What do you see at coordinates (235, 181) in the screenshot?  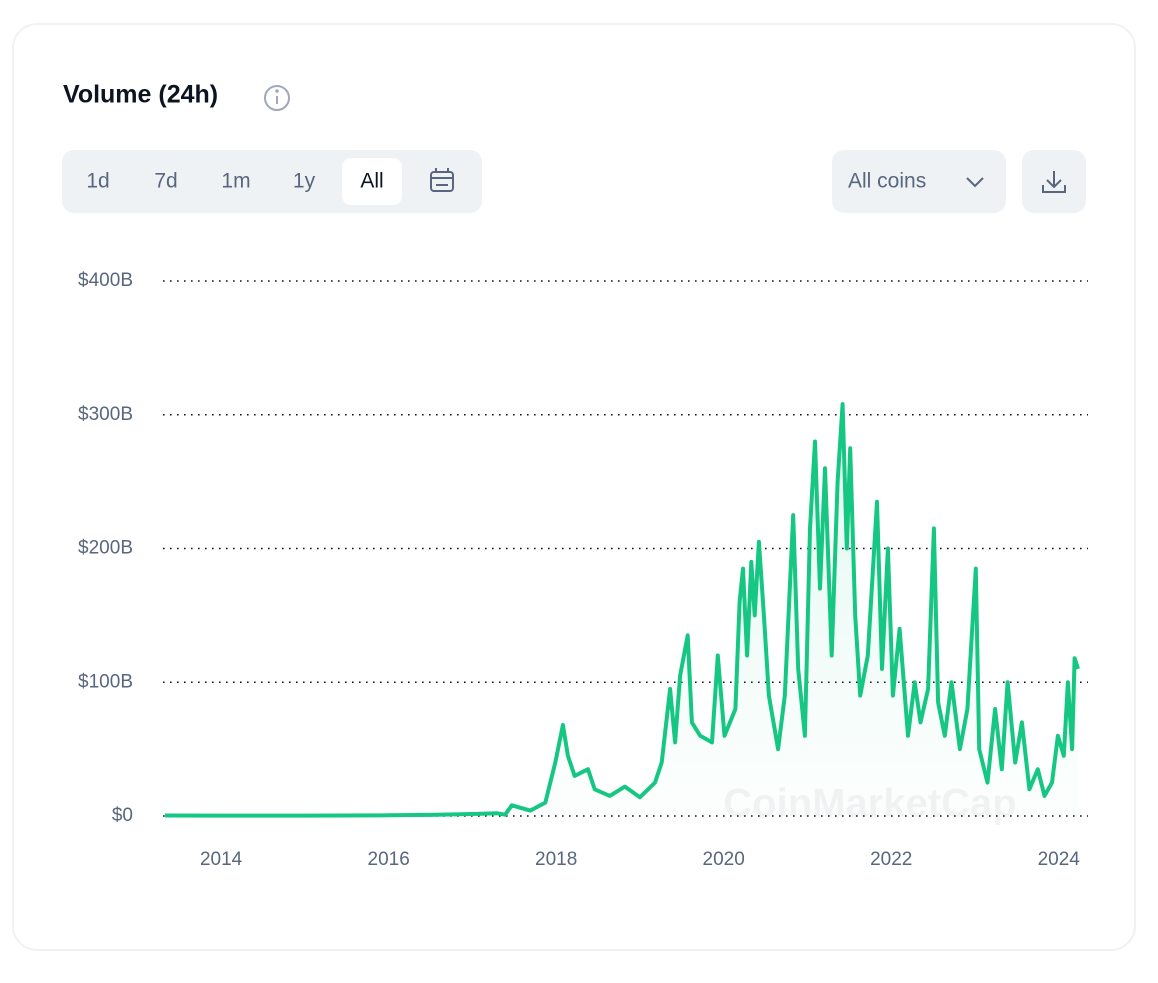 I see `range-button: 1m` at bounding box center [235, 181].